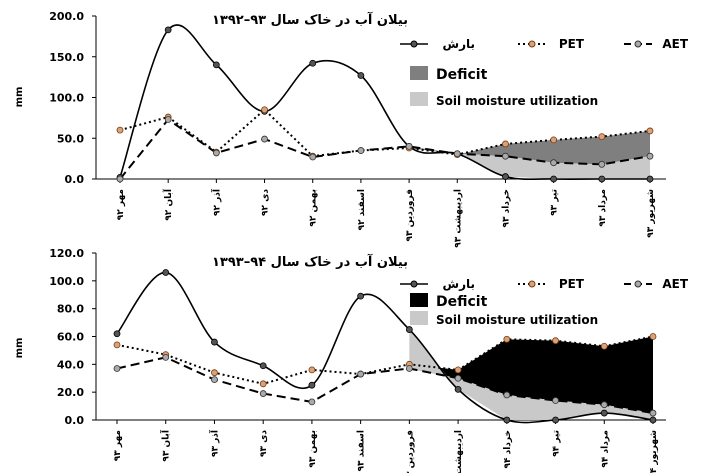 Image resolution: width=706 pixels, height=473 pixels. Describe the element at coordinates (313, 449) in the screenshot. I see `x-tick-label: بهمن ۹۳` at that location.